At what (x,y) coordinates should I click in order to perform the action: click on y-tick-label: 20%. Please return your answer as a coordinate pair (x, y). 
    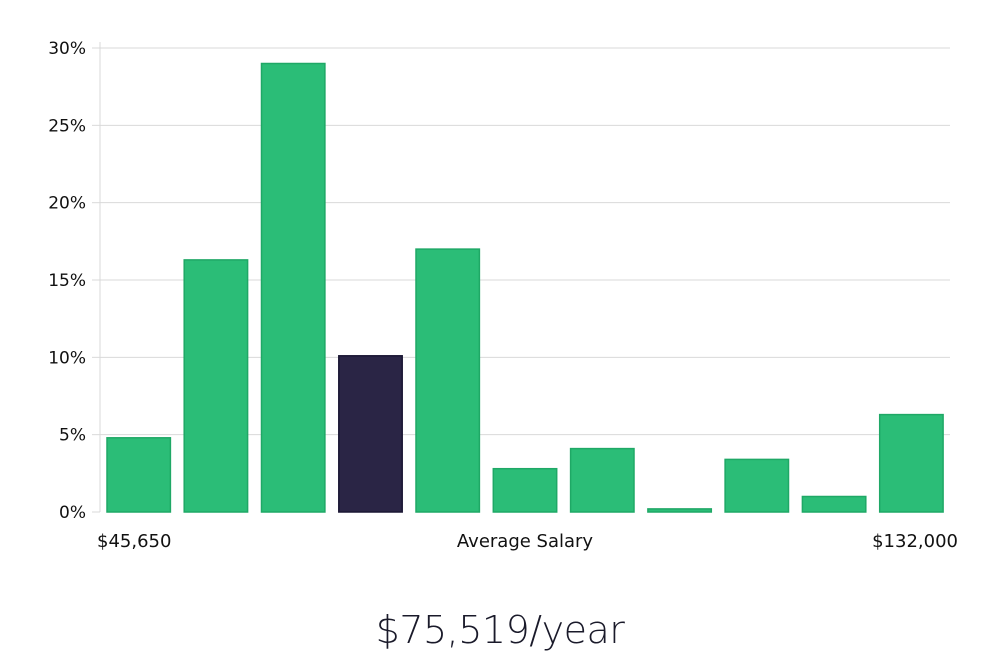
    Looking at the image, I should click on (67, 204).